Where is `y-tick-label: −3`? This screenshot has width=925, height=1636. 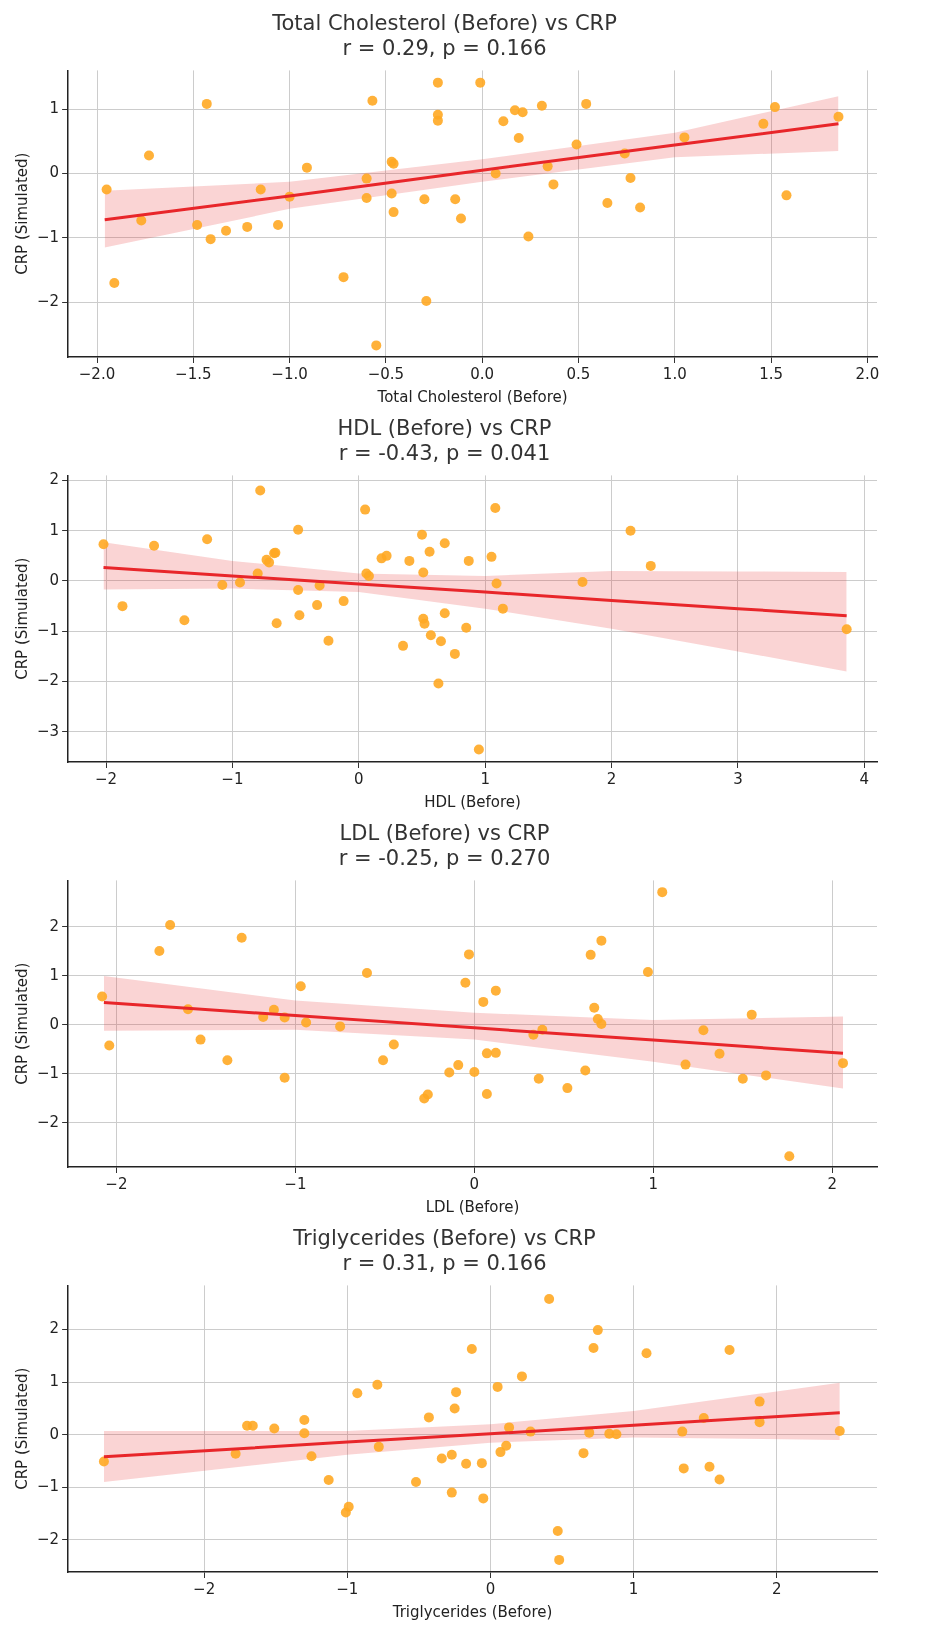 y-tick-label: −3 is located at coordinates (48, 730).